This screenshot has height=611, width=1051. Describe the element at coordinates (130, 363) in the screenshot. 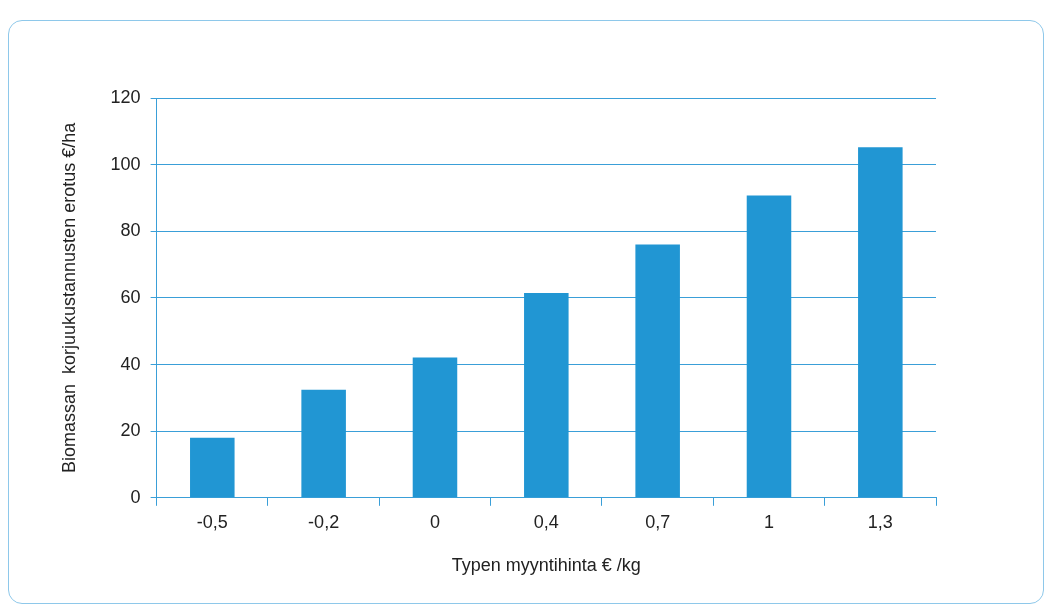

I see `y-tick-label: 40` at that location.